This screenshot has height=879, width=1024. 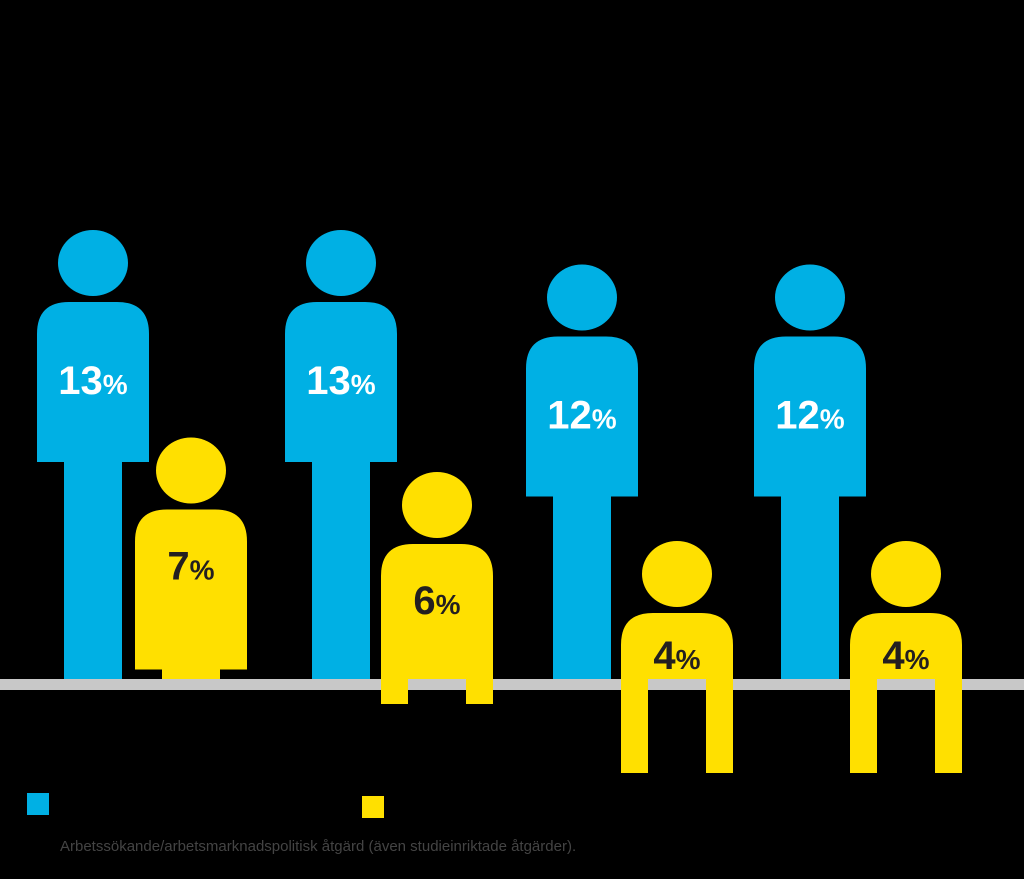 What do you see at coordinates (363, 384) in the screenshot?
I see `blue-value-label-2-unit: %` at bounding box center [363, 384].